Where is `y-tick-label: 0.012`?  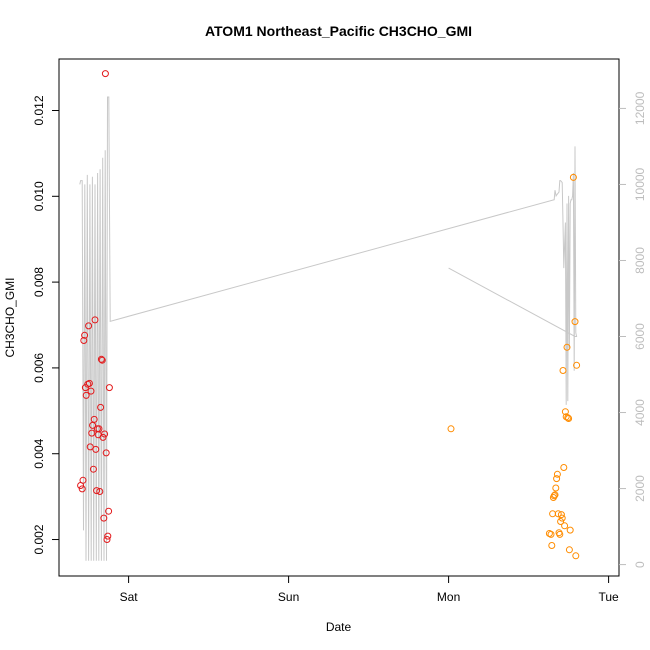 y-tick-label: 0.012 is located at coordinates (39, 110).